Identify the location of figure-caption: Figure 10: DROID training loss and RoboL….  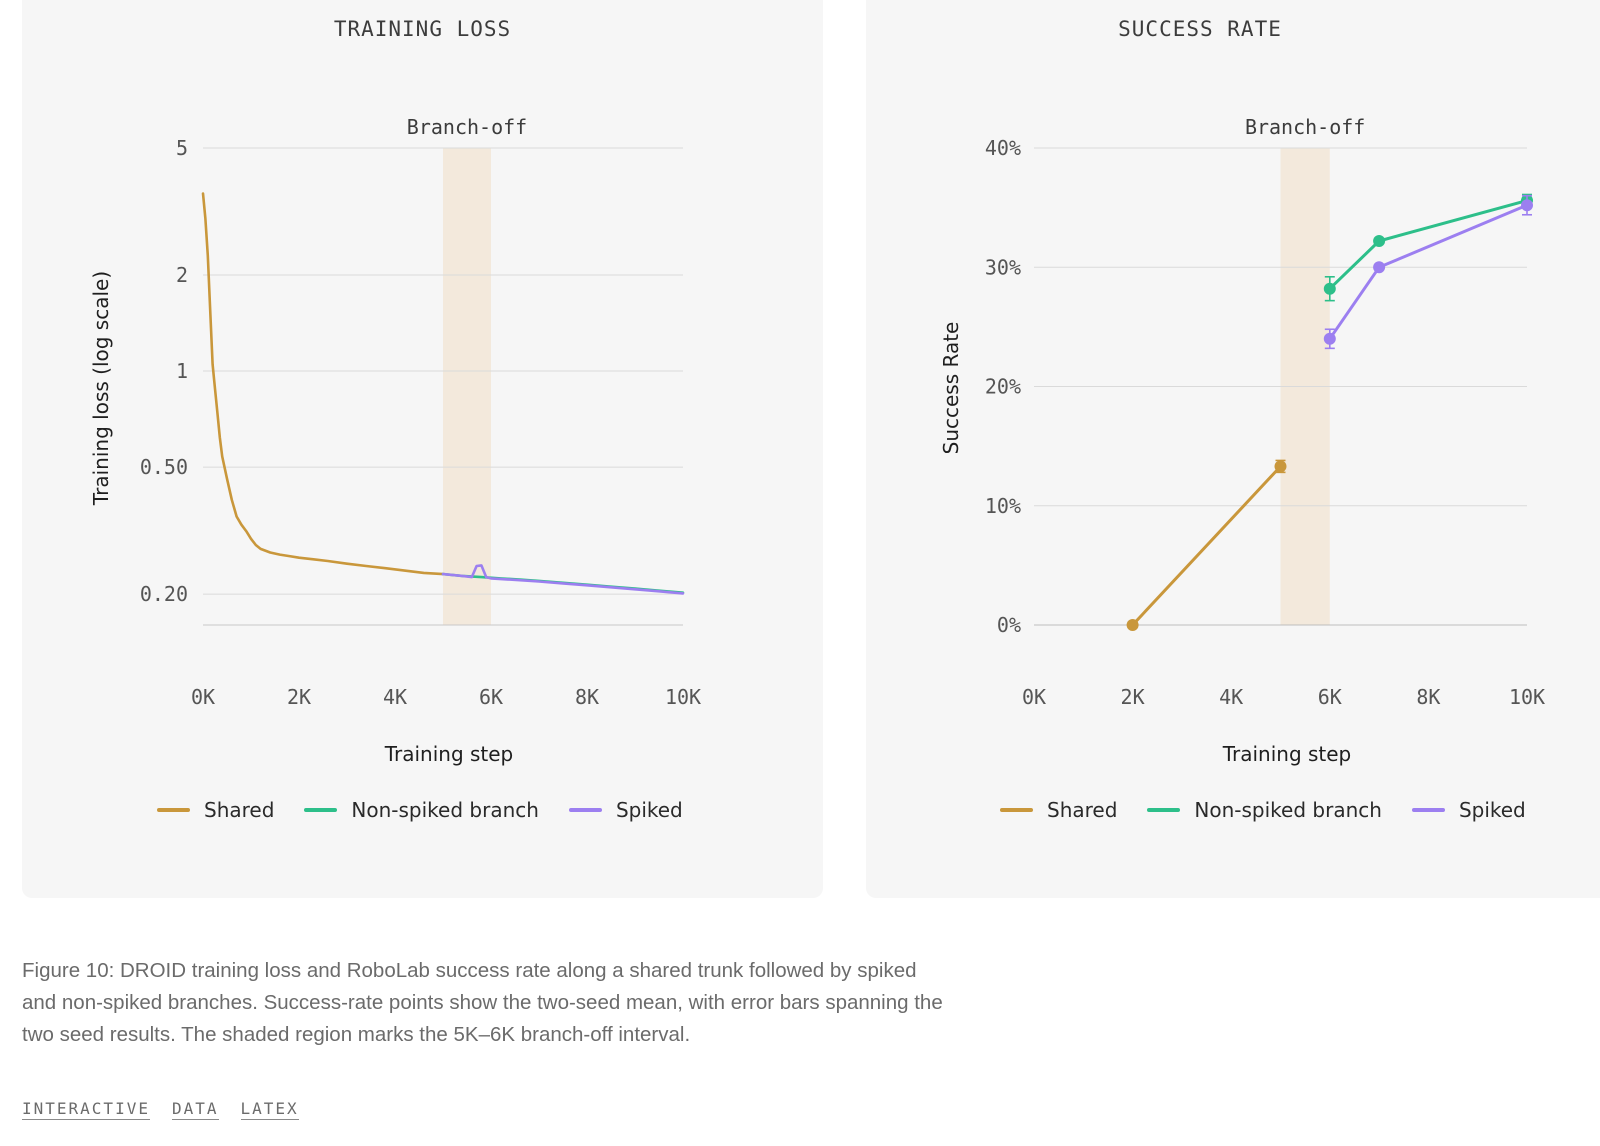
(482, 1002).